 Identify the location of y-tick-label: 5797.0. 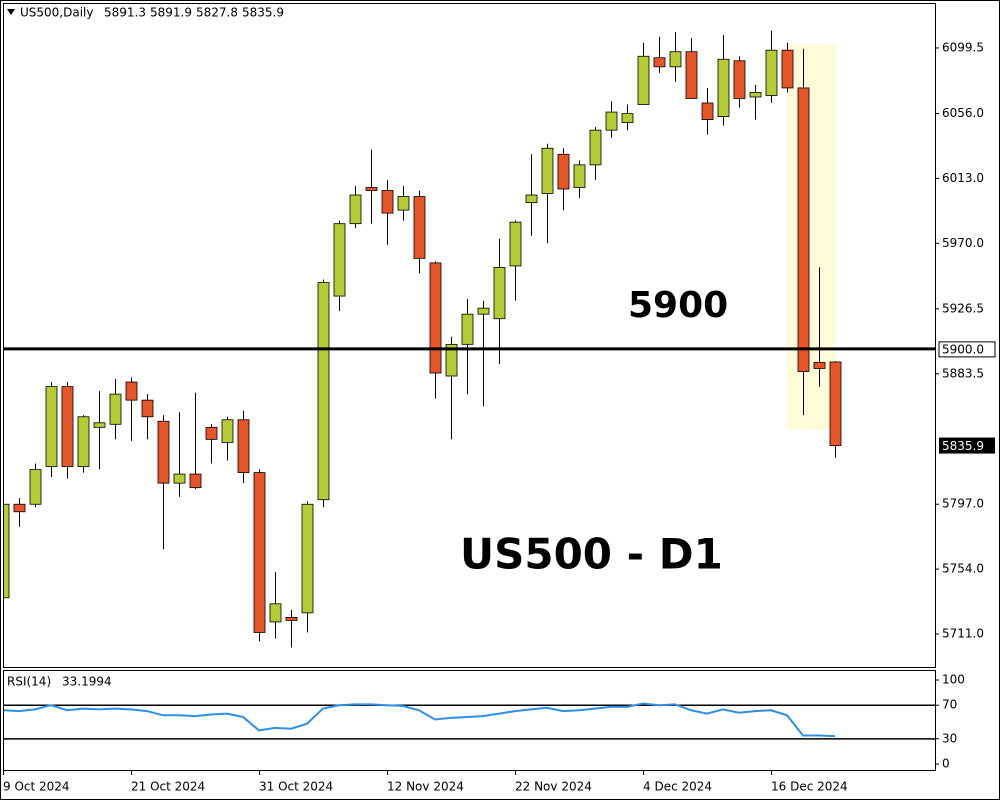
(963, 504).